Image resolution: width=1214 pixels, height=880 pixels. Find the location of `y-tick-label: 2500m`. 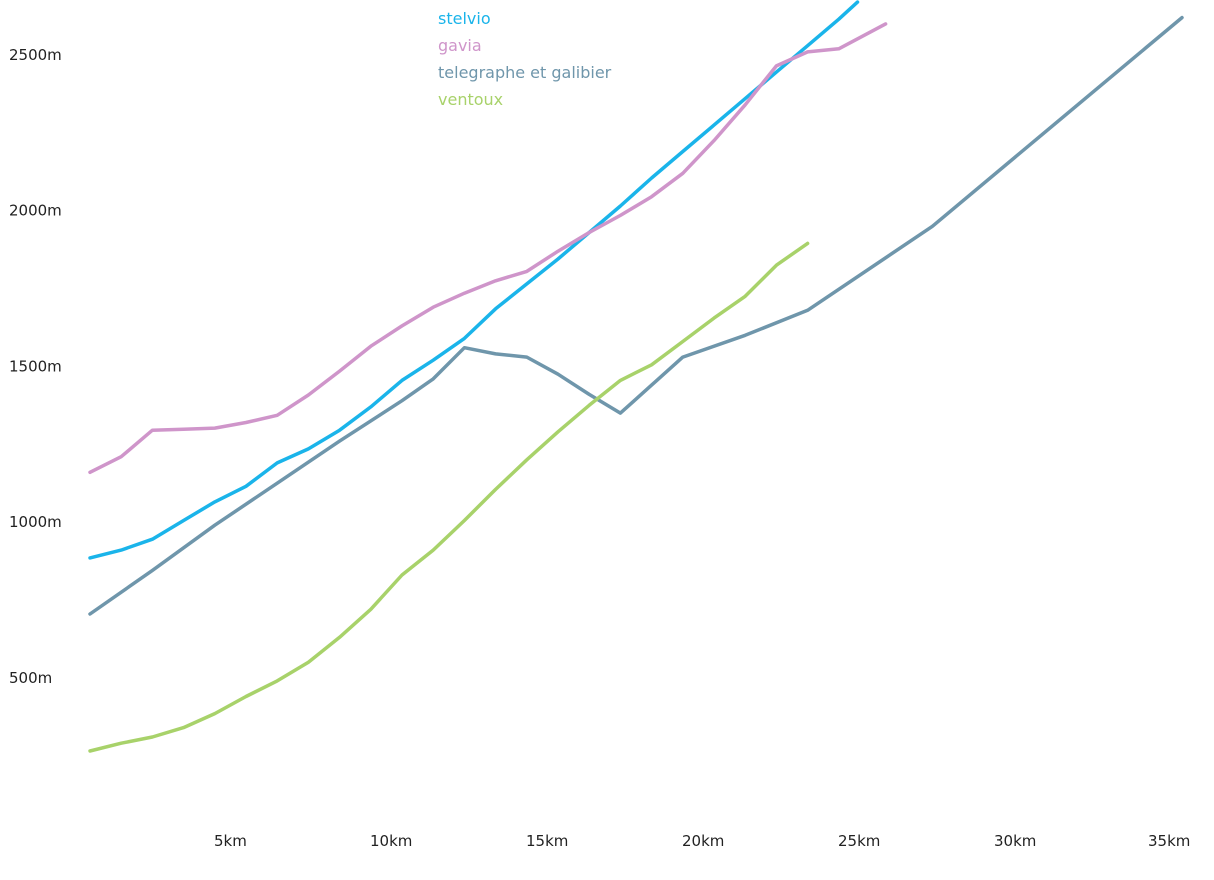

y-tick-label: 2500m is located at coordinates (35, 55).